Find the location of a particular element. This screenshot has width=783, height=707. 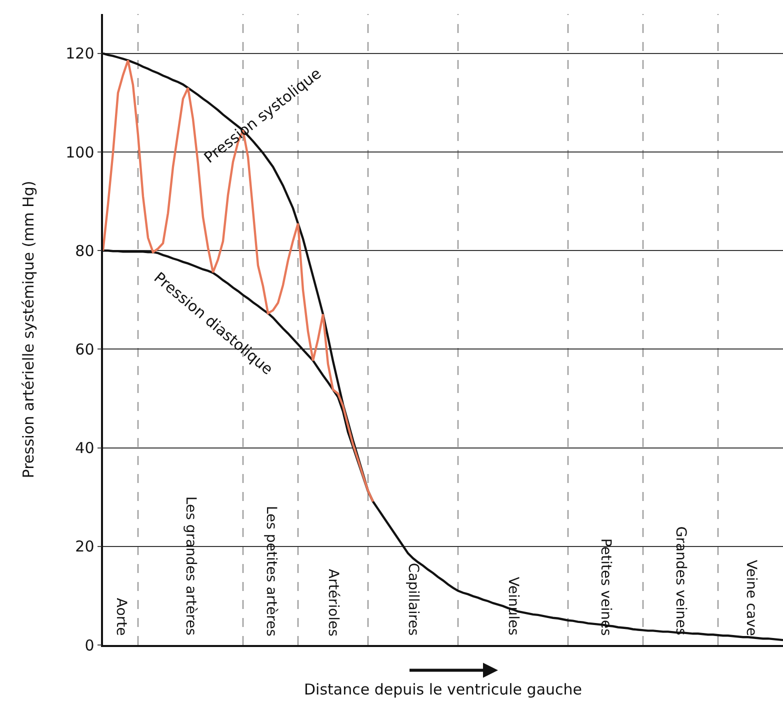

annotation: Capillaires is located at coordinates (412, 599).